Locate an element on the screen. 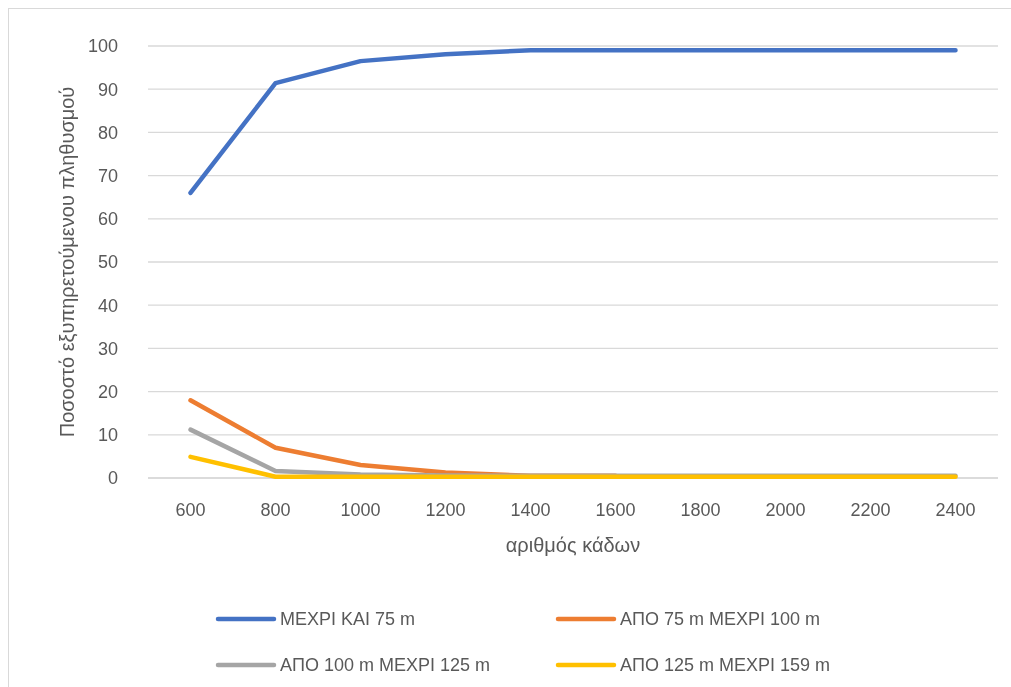 This screenshot has width=1011, height=687. y-tick-label: 50 is located at coordinates (107, 262).